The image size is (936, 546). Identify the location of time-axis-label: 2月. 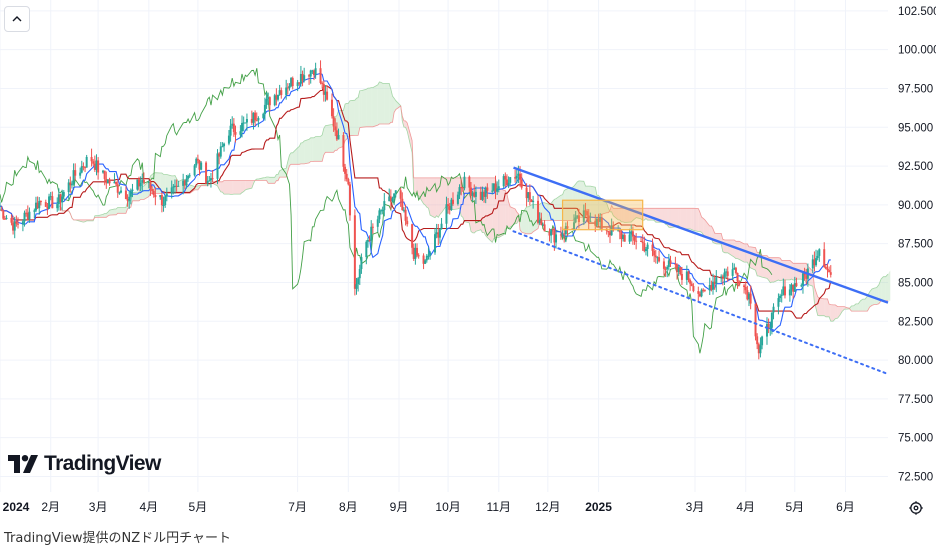
(50, 507).